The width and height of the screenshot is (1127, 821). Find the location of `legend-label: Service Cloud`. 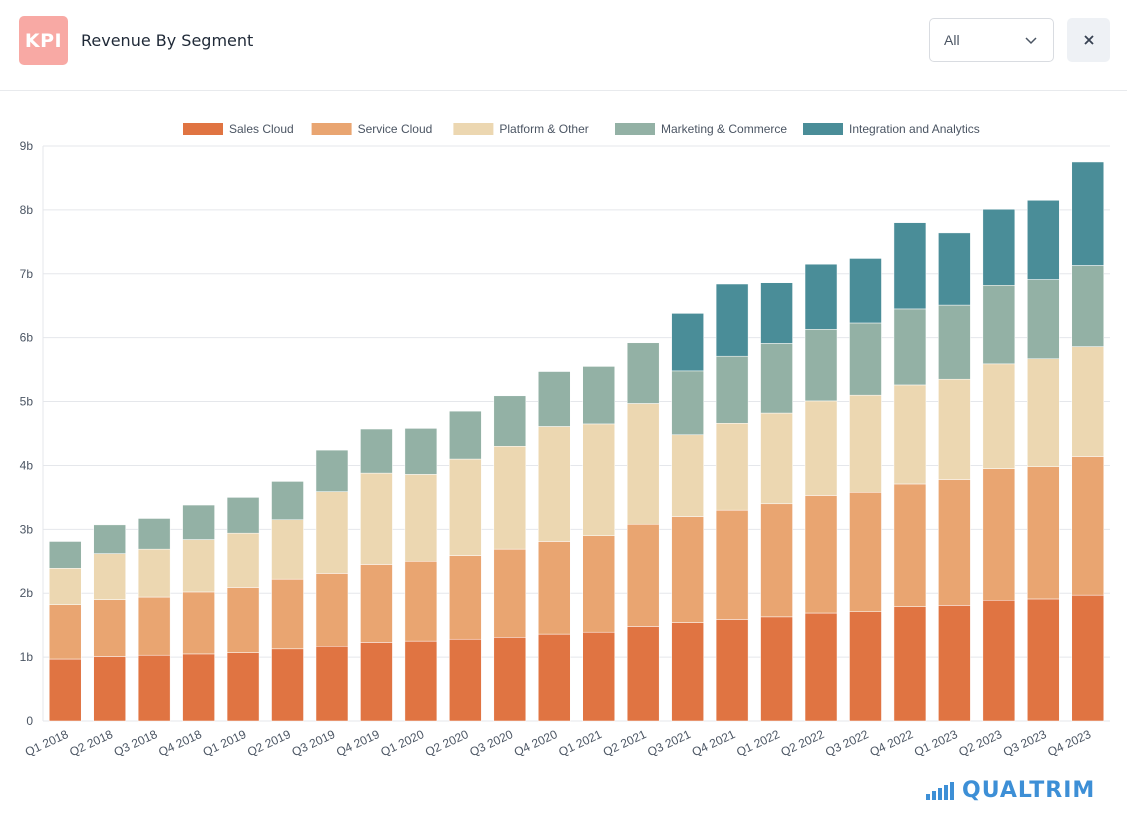

legend-label: Service Cloud is located at coordinates (395, 129).